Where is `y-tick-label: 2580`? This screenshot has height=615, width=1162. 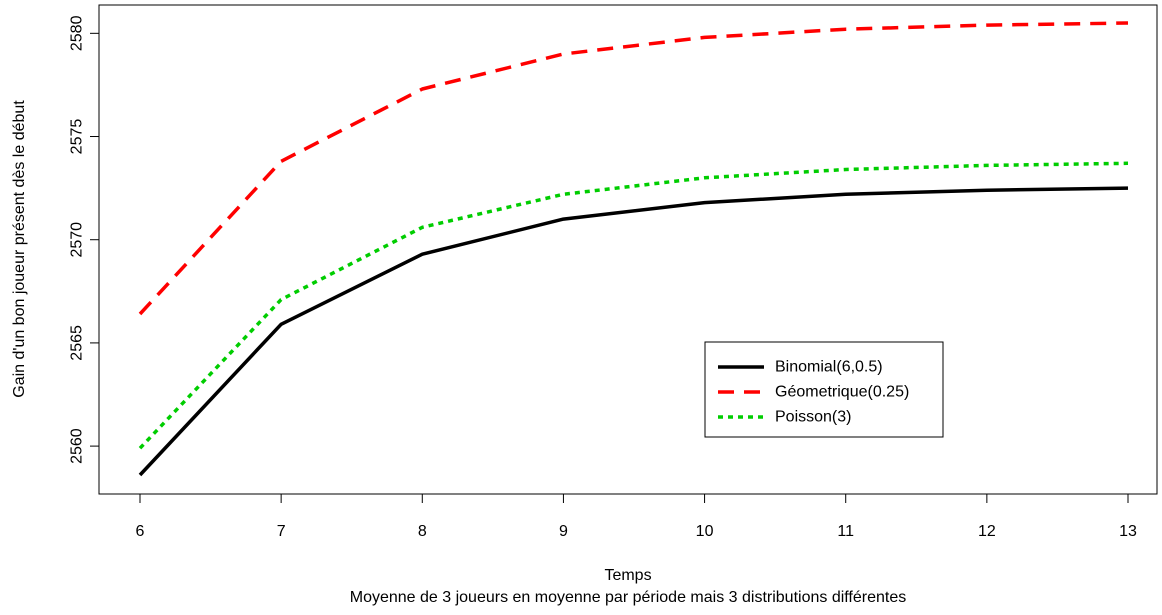 y-tick-label: 2580 is located at coordinates (77, 33).